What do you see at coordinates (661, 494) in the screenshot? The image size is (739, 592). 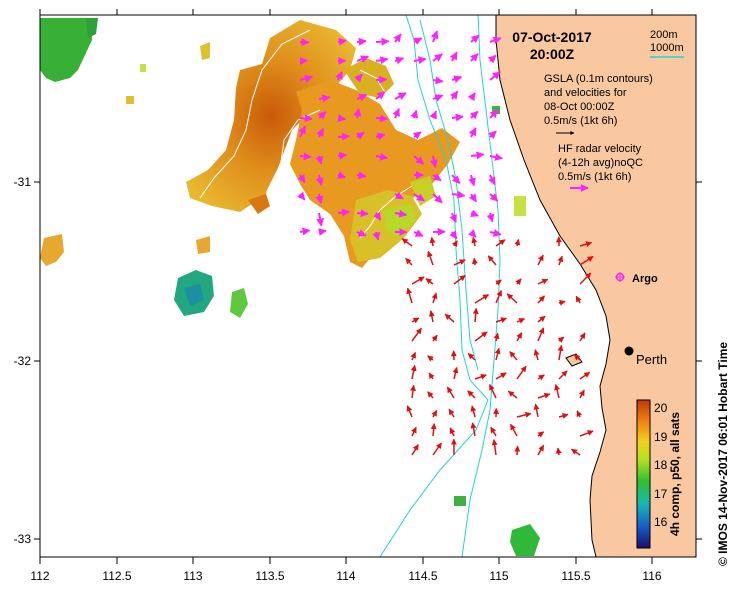 I see `colorbar-tick: 17` at bounding box center [661, 494].